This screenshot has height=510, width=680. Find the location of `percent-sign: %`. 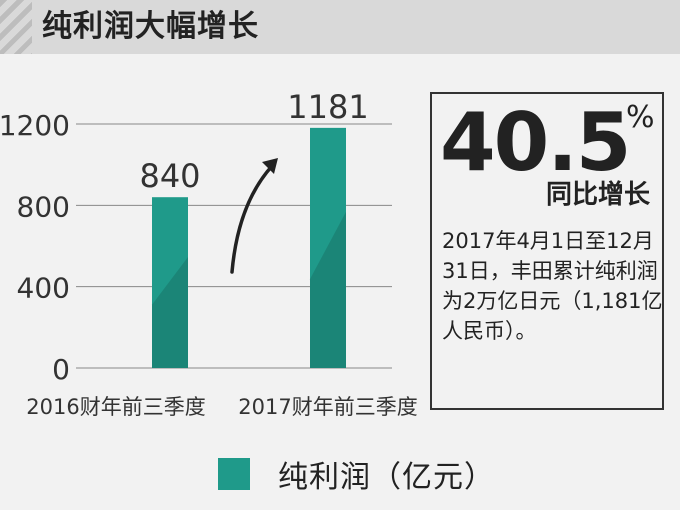

percent-sign: % is located at coordinates (640, 117).